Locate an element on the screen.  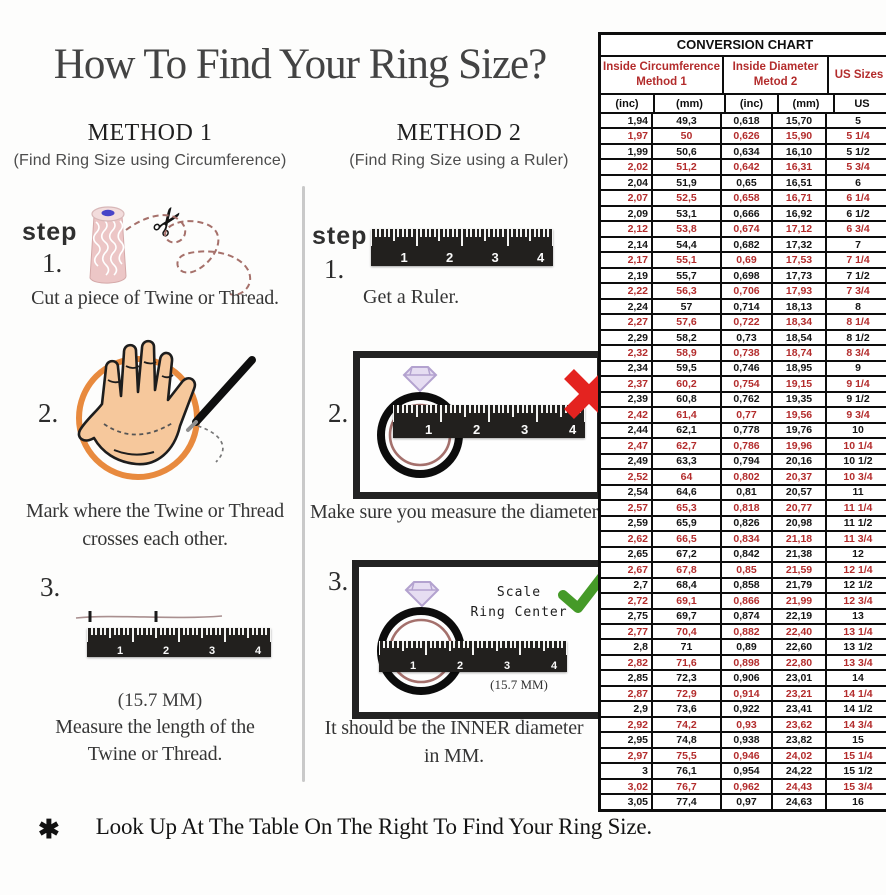
method2-step1-number: 1. is located at coordinates (334, 269).